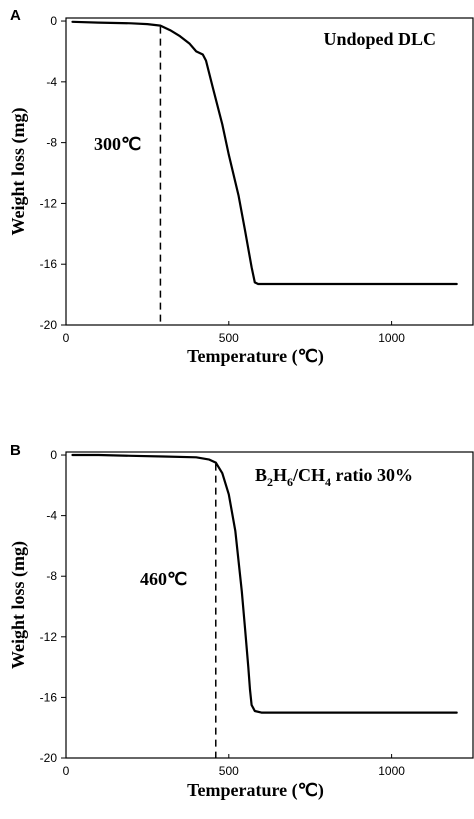 The height and width of the screenshot is (819, 474). Describe the element at coordinates (379, 39) in the screenshot. I see `sample-label: Undoped DLC` at that location.